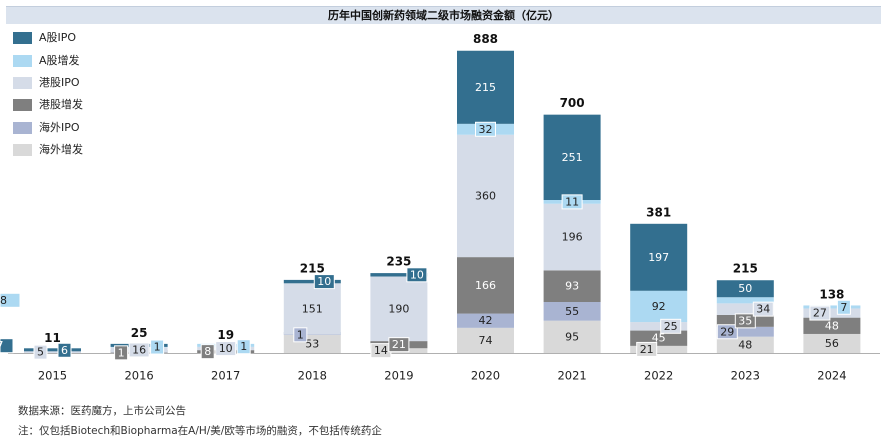  I want to click on segment-value-label: 1, so click(121, 352).